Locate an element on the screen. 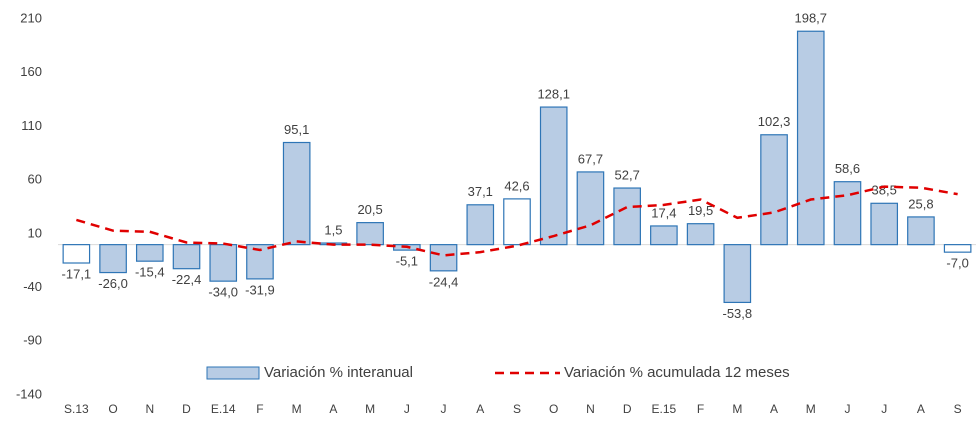  value-label: 67,7 is located at coordinates (590, 158).